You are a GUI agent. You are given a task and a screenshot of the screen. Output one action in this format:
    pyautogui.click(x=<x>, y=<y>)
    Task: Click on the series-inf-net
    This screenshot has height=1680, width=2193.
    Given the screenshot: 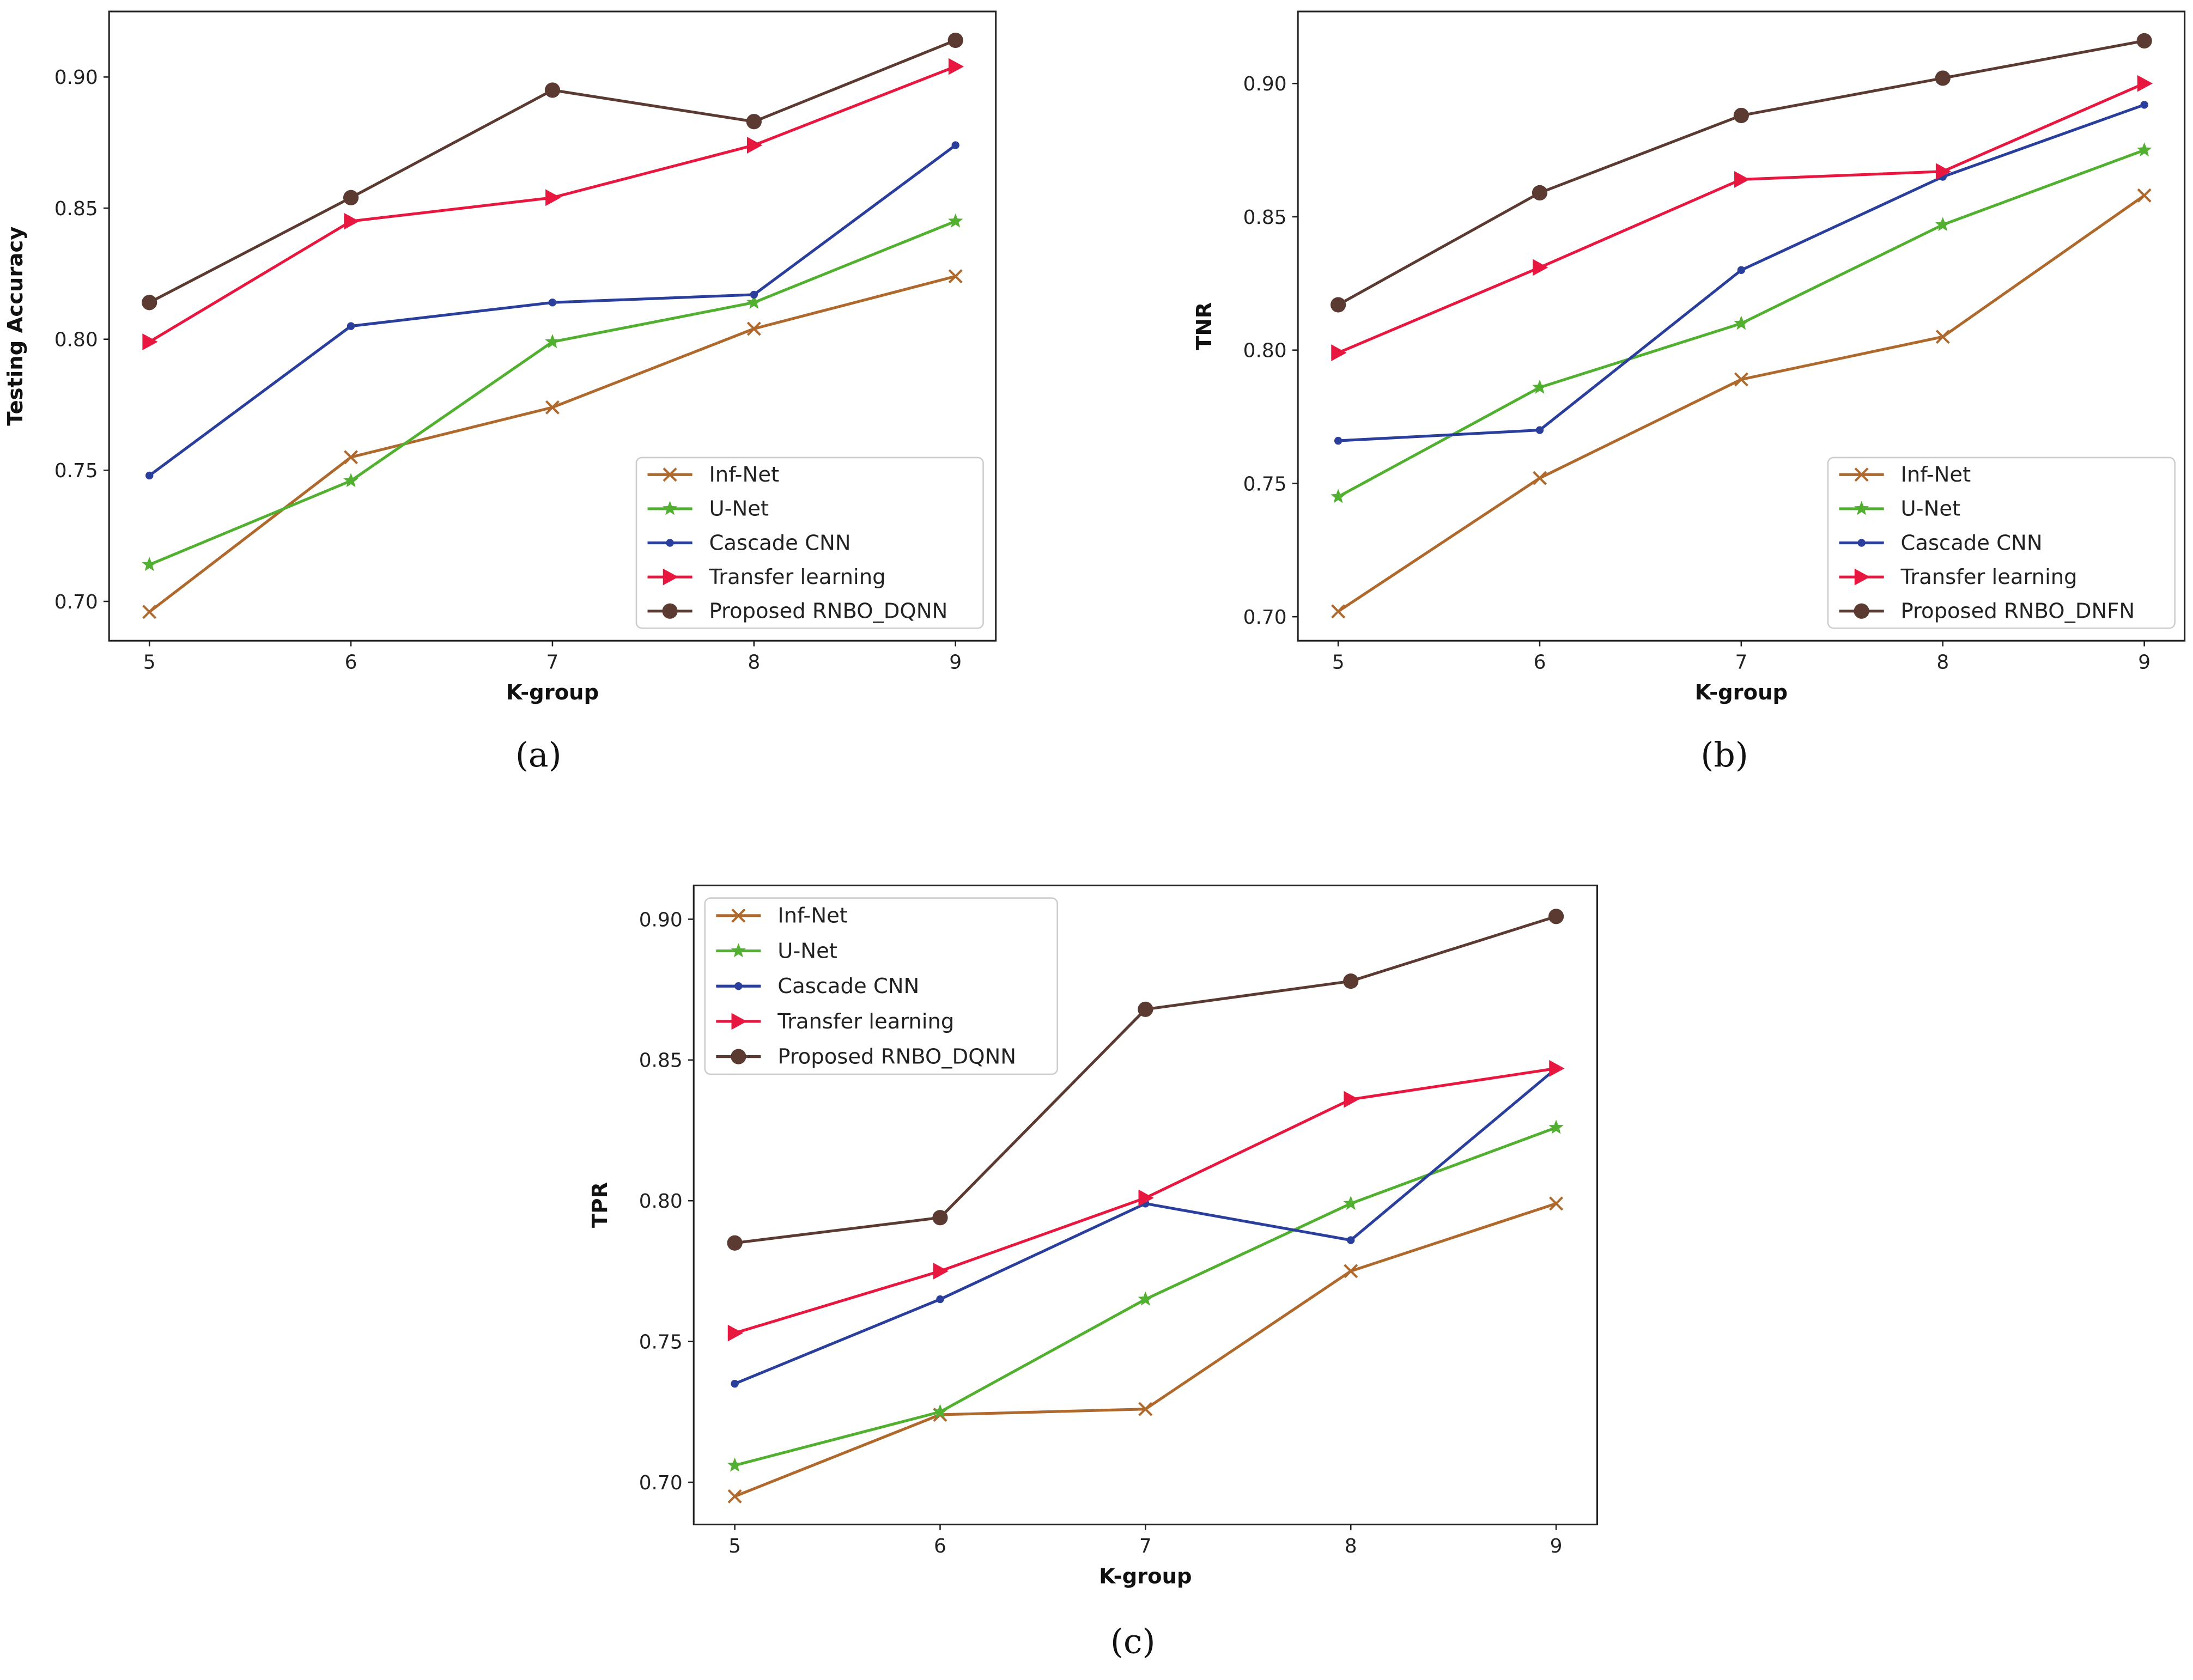 What is the action you would take?
    pyautogui.click(x=1741, y=403)
    